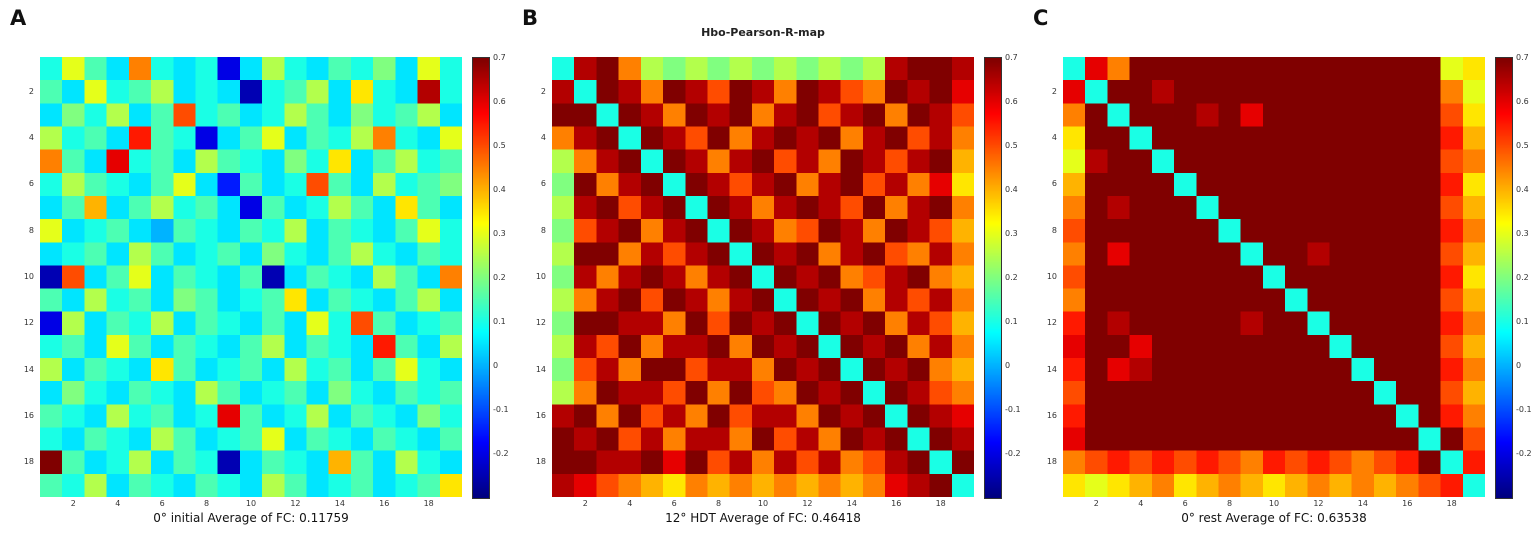 The width and height of the screenshot is (1535, 538). Describe the element at coordinates (481, 278) in the screenshot. I see `colorbar-A` at that location.